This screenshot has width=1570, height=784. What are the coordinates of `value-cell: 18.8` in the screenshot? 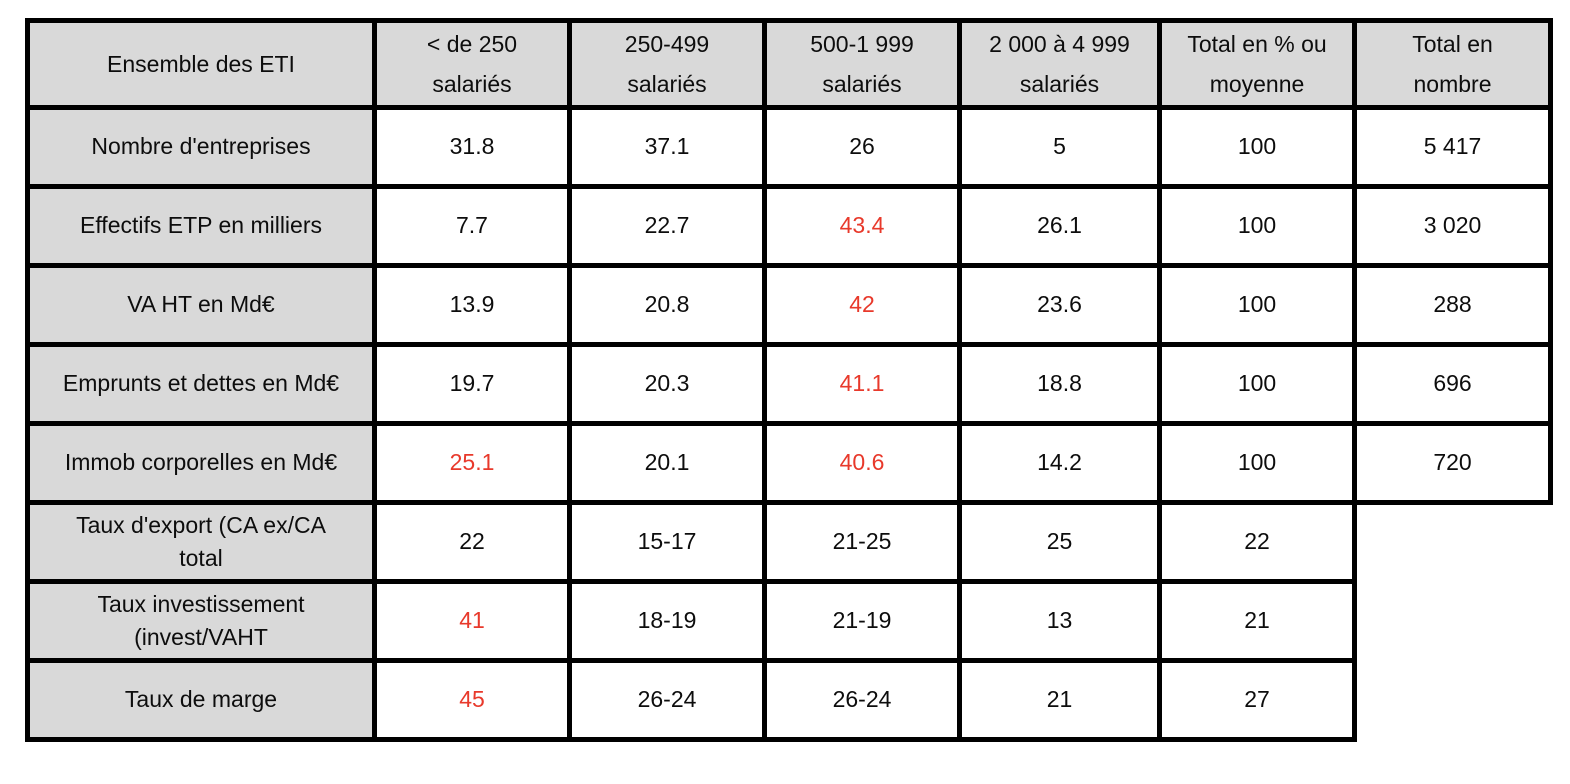 It's located at (1059, 384).